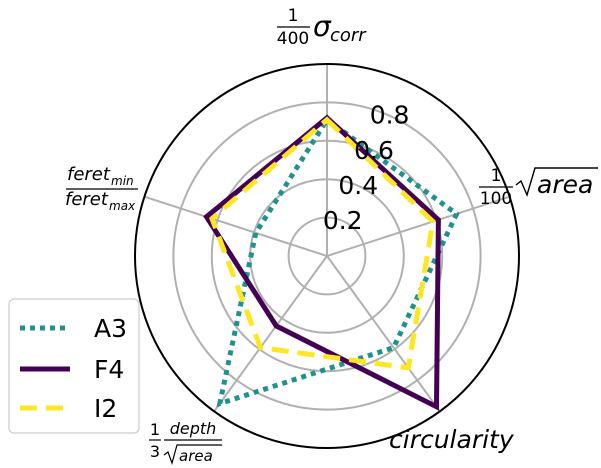 The width and height of the screenshot is (601, 468). Describe the element at coordinates (418, 226) in the screenshot. I see `spoke-area` at that location.